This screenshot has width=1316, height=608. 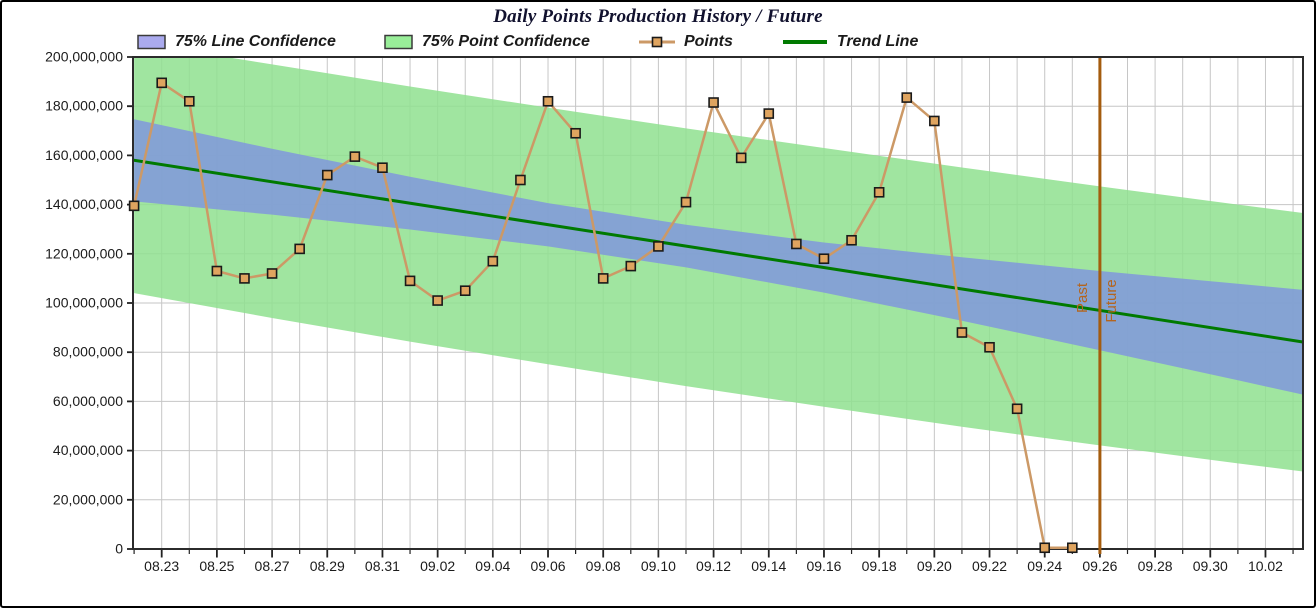 I want to click on y-tick-label: 140,000,000, so click(x=84, y=204).